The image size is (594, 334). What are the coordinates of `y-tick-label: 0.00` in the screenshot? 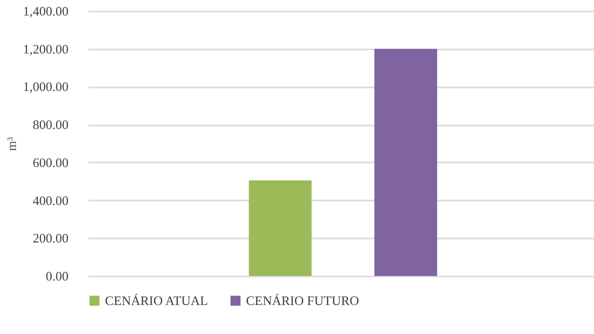 It's located at (57, 276).